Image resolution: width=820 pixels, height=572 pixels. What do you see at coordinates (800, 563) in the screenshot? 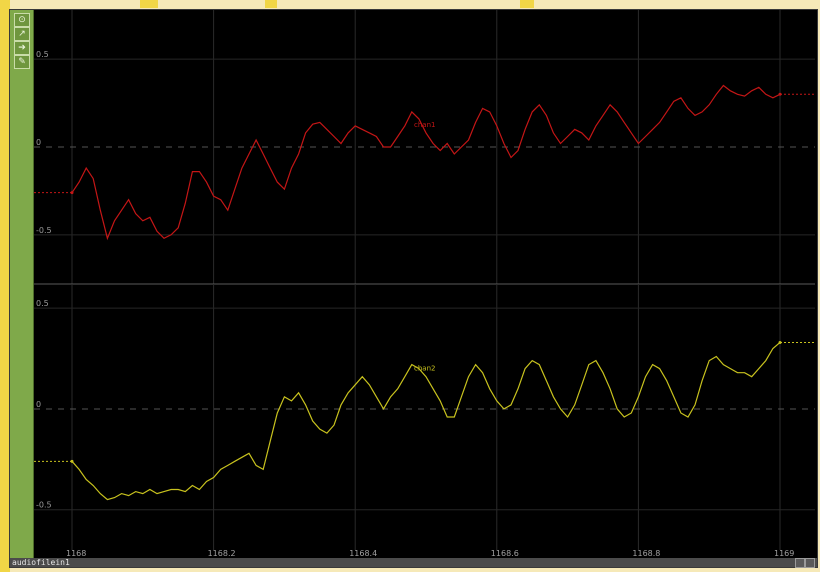
I see `scroll-left-button` at bounding box center [800, 563].